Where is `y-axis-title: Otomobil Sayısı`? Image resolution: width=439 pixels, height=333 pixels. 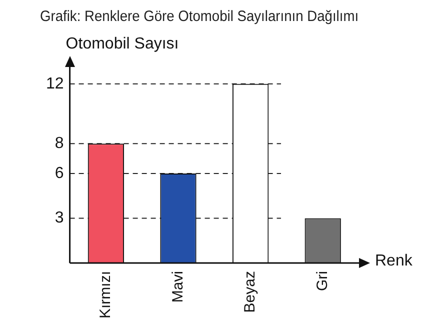 y-axis-title: Otomobil Sayısı is located at coordinates (122, 43).